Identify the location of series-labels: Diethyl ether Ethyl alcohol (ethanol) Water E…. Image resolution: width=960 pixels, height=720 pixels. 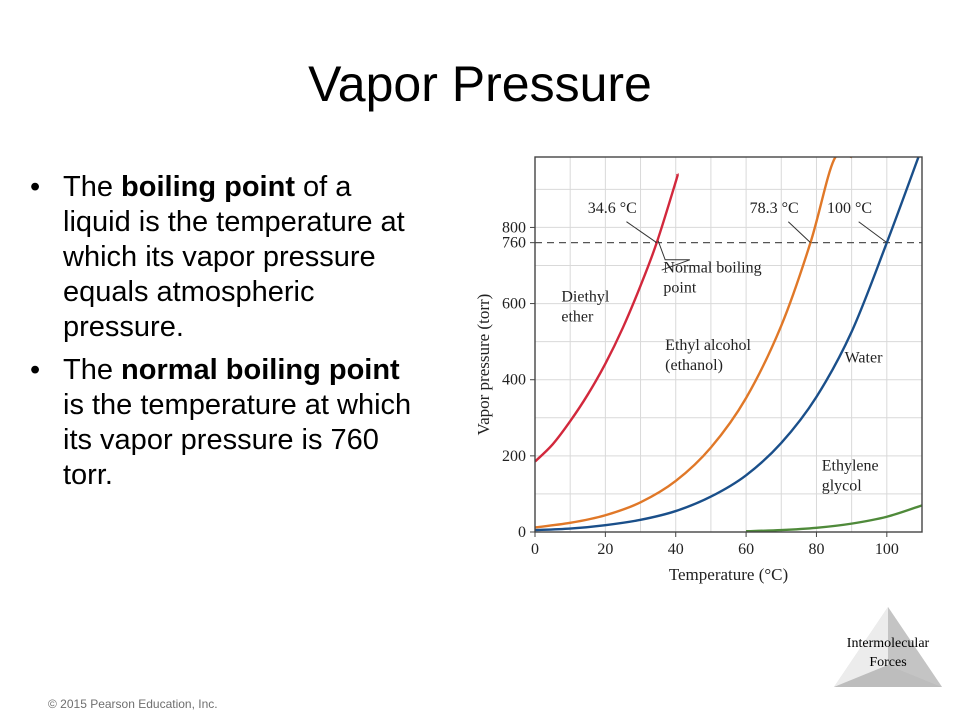
(722, 392).